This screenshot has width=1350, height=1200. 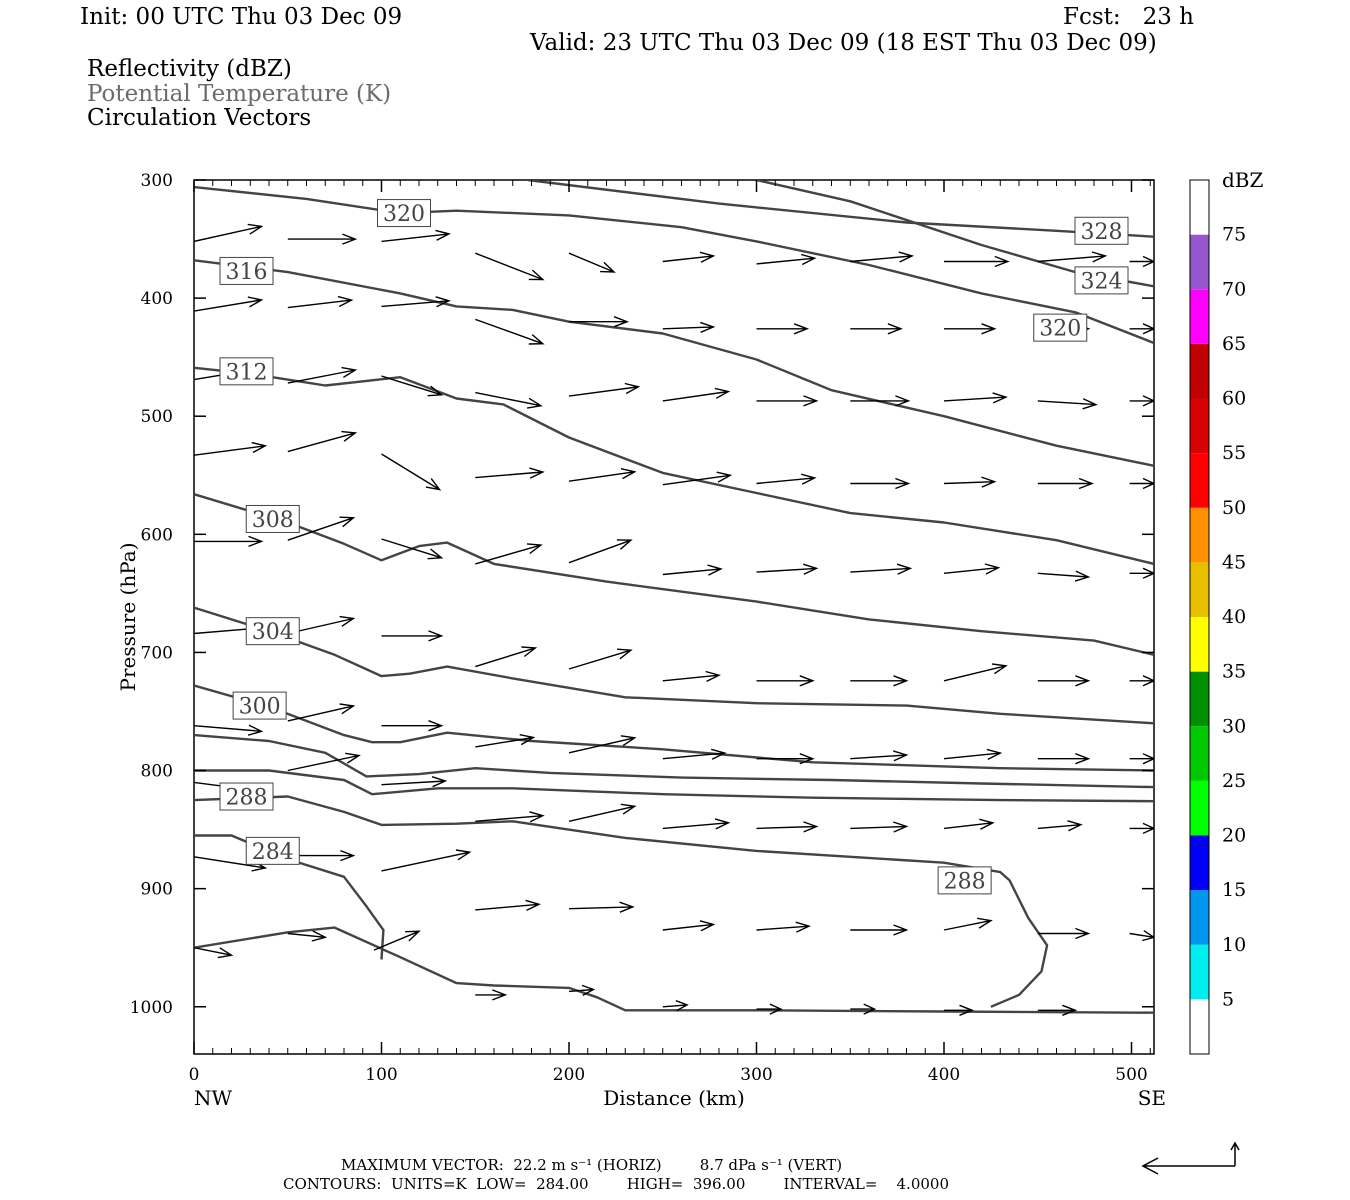 What do you see at coordinates (157, 417) in the screenshot?
I see `y-tick-label: 500` at bounding box center [157, 417].